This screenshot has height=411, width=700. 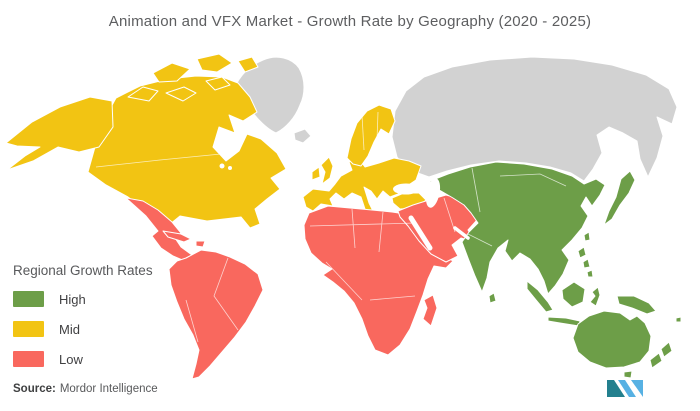 I want to click on legend: Regional Growth Rates High Mid Low, so click(x=83, y=322).